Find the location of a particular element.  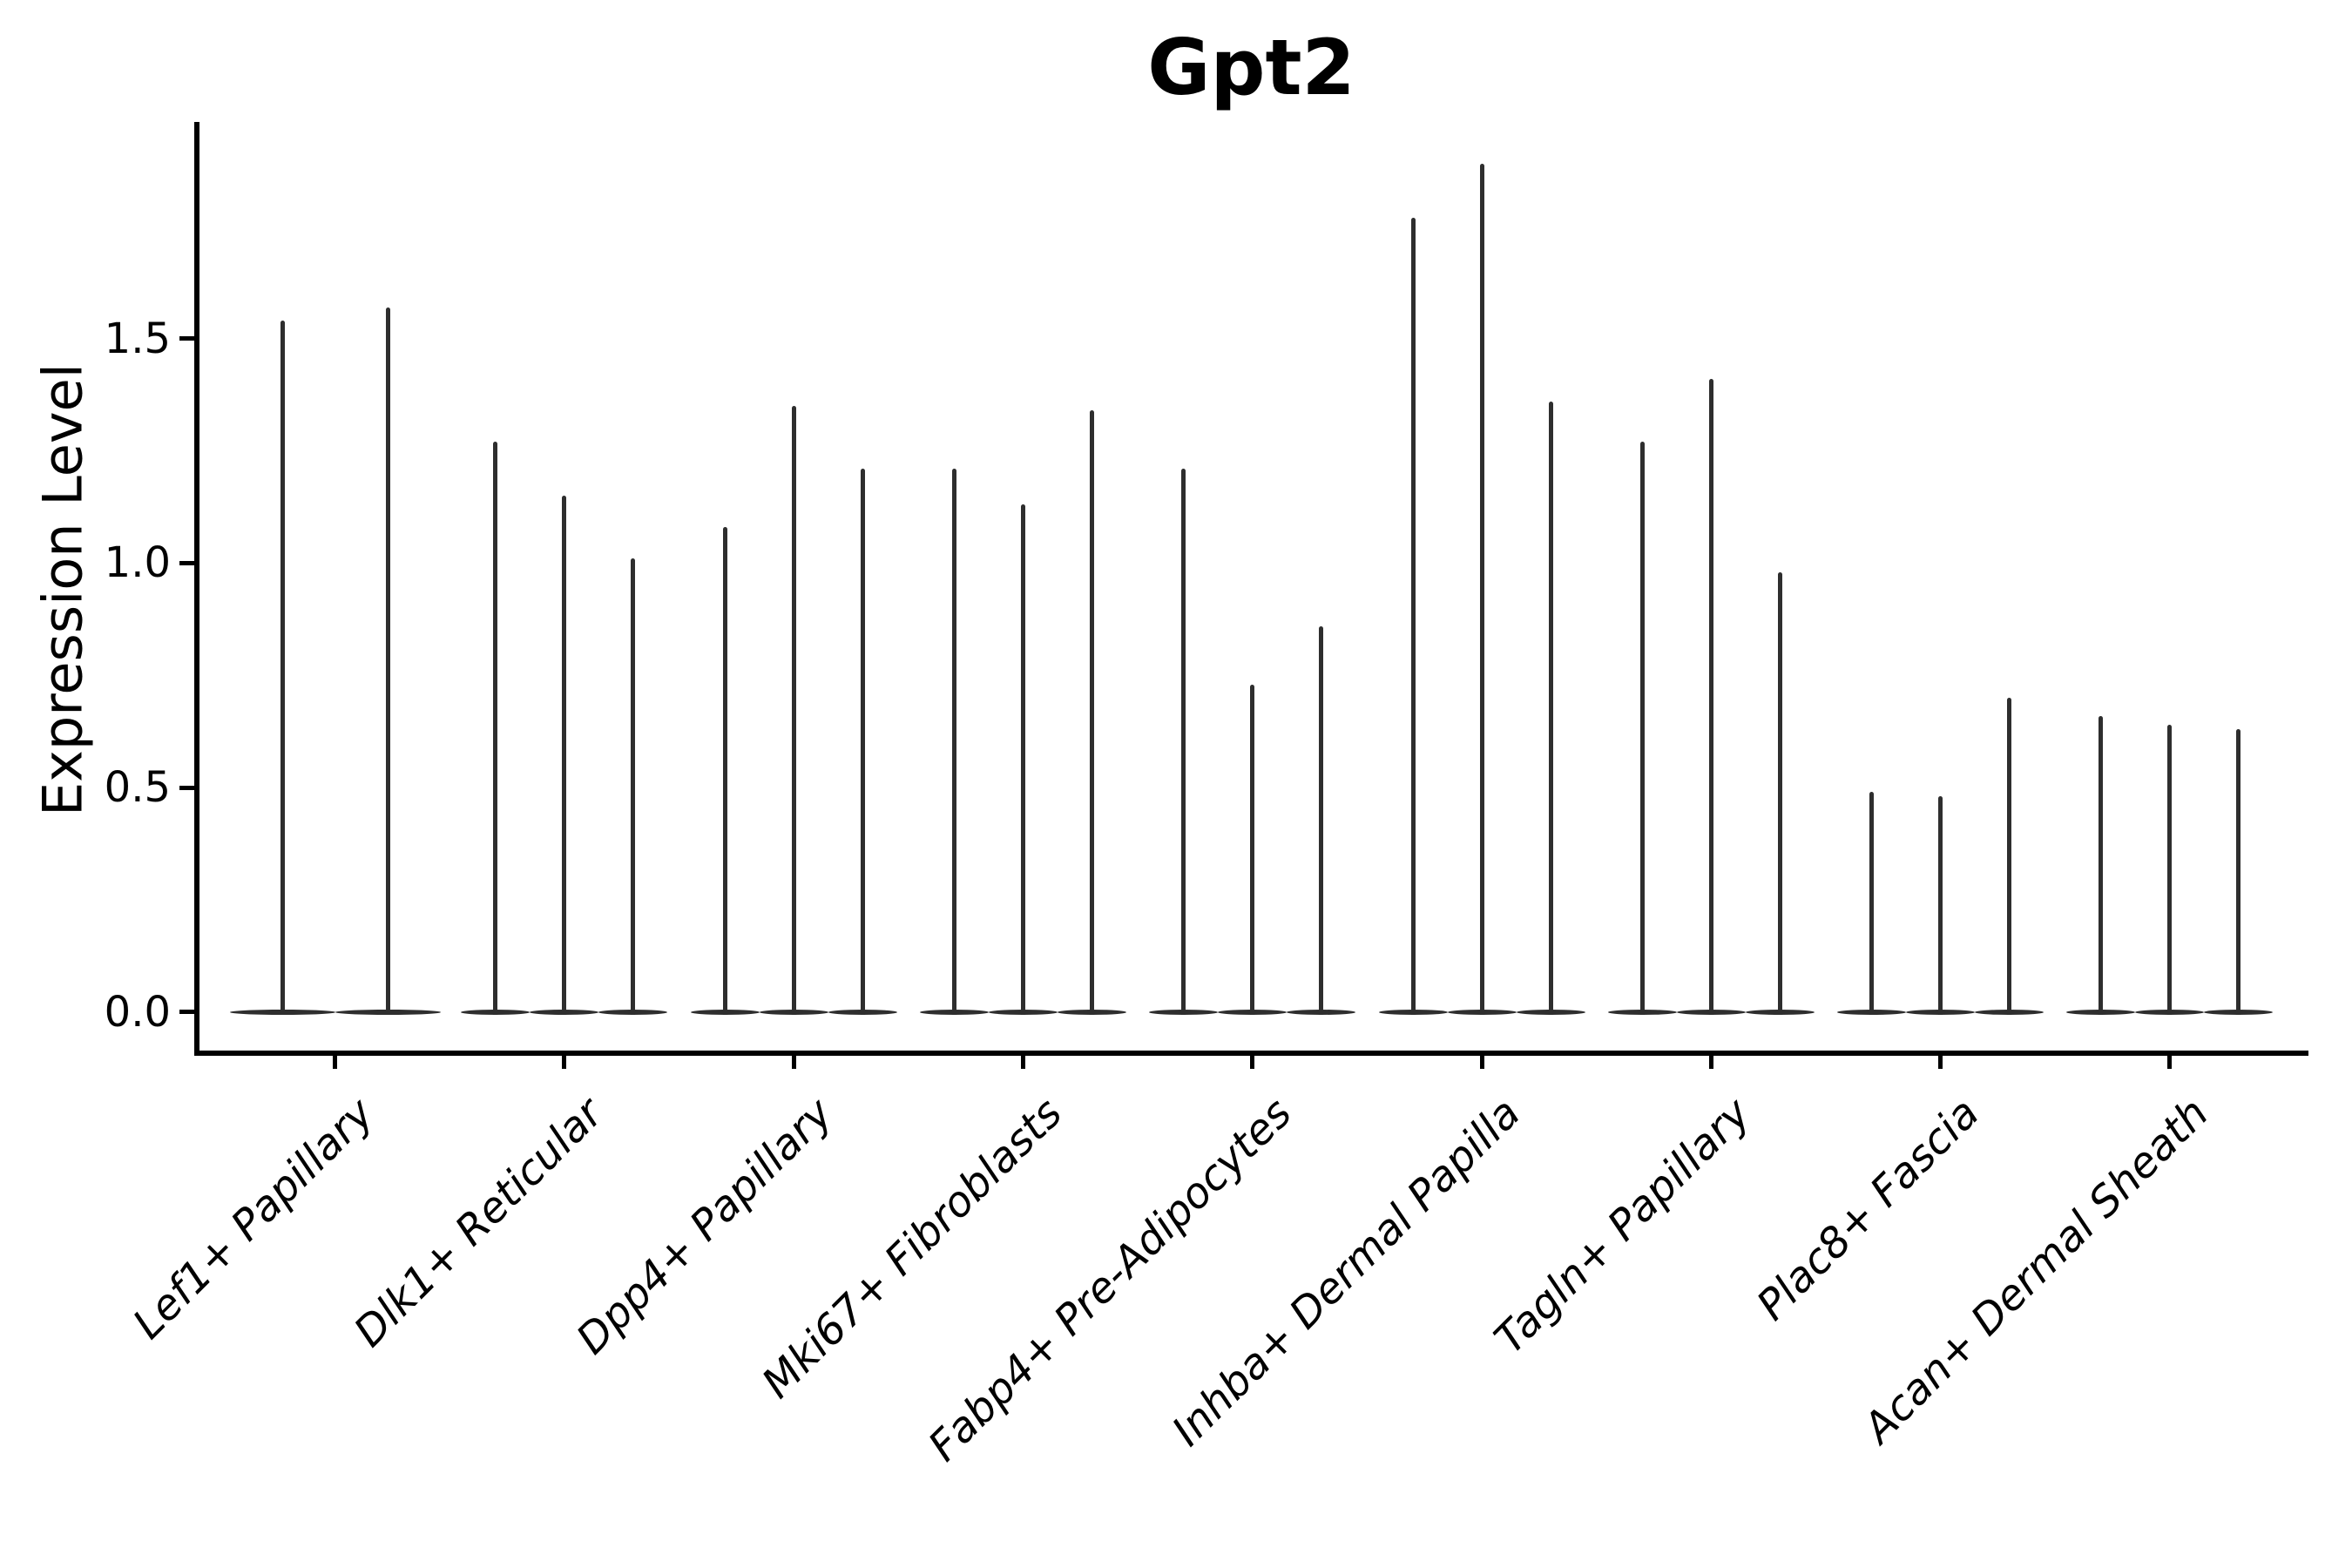

x-tick-label: Tagln+ Papillary is located at coordinates (1622, 1226).